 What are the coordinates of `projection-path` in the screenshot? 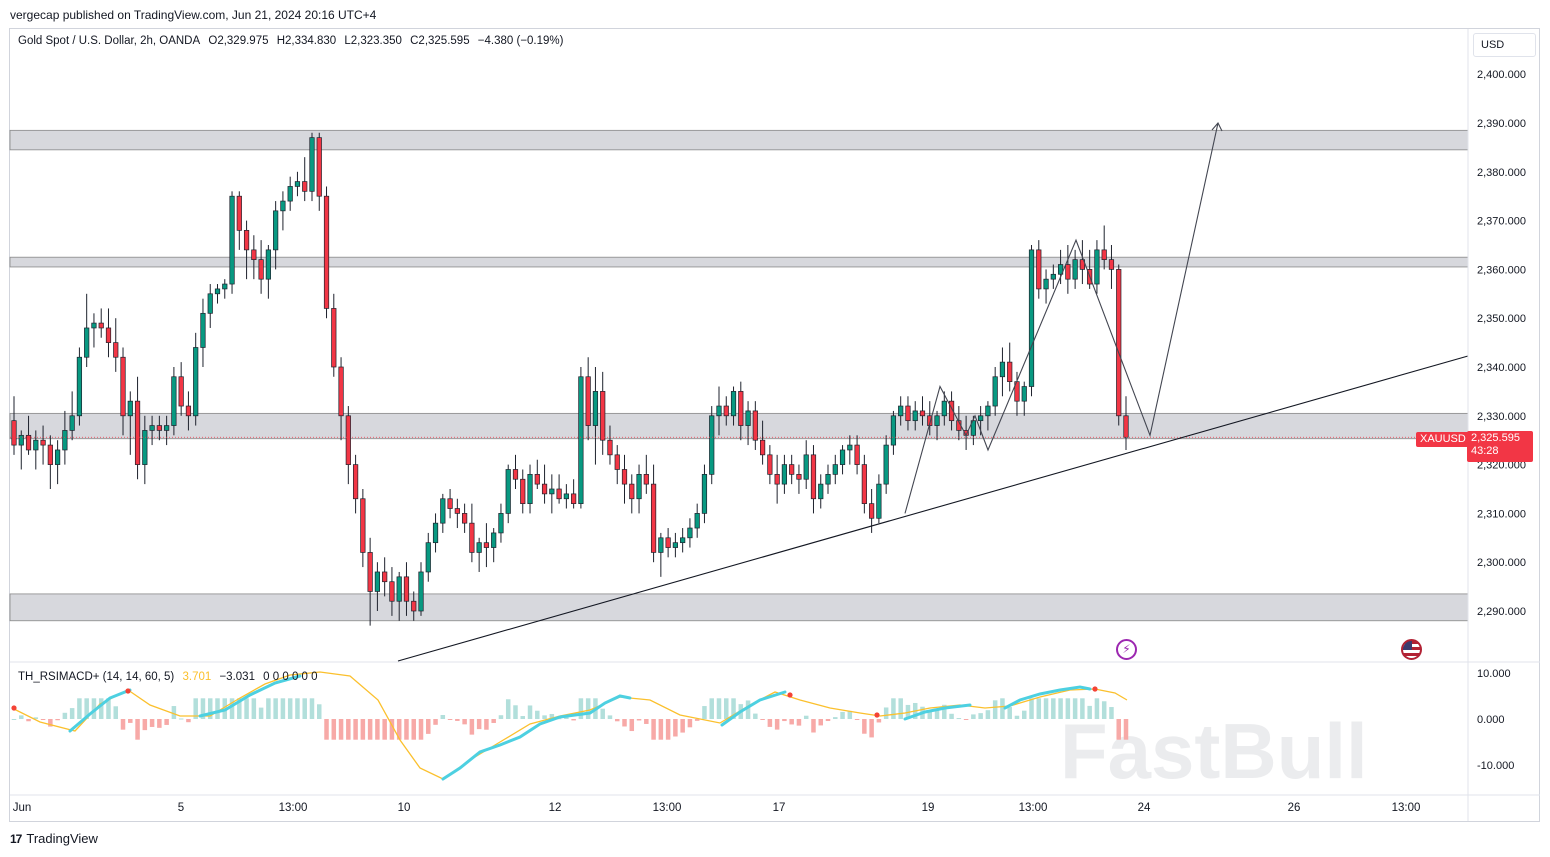 It's located at (1061, 318).